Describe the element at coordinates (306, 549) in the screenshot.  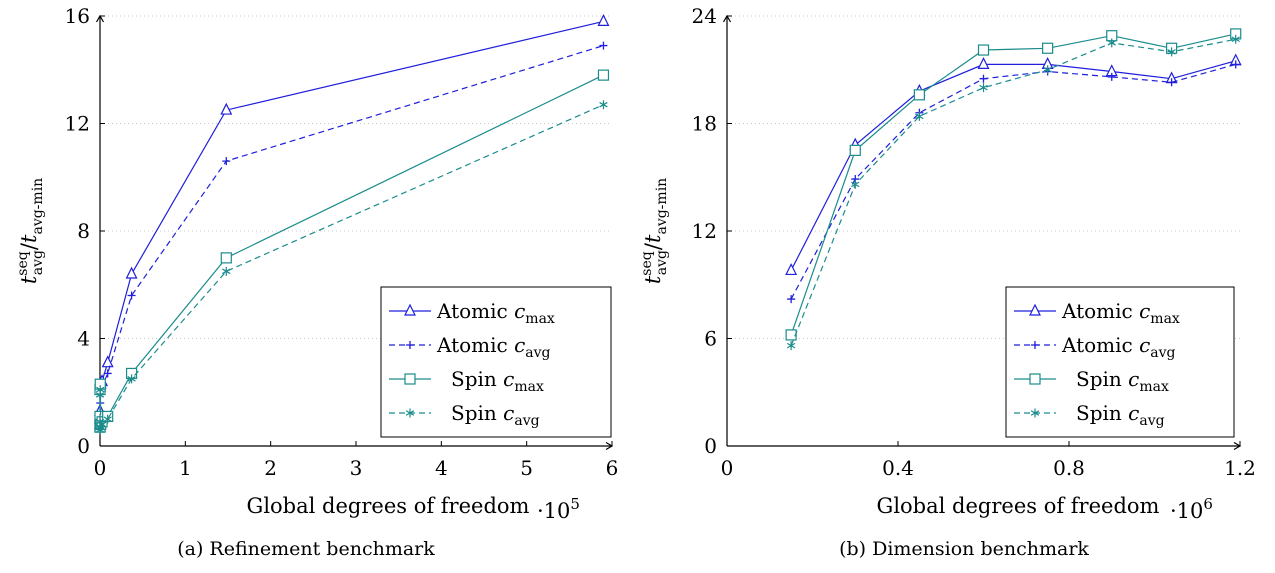
I see `chart-caption: (a) Refinement benchmark` at that location.